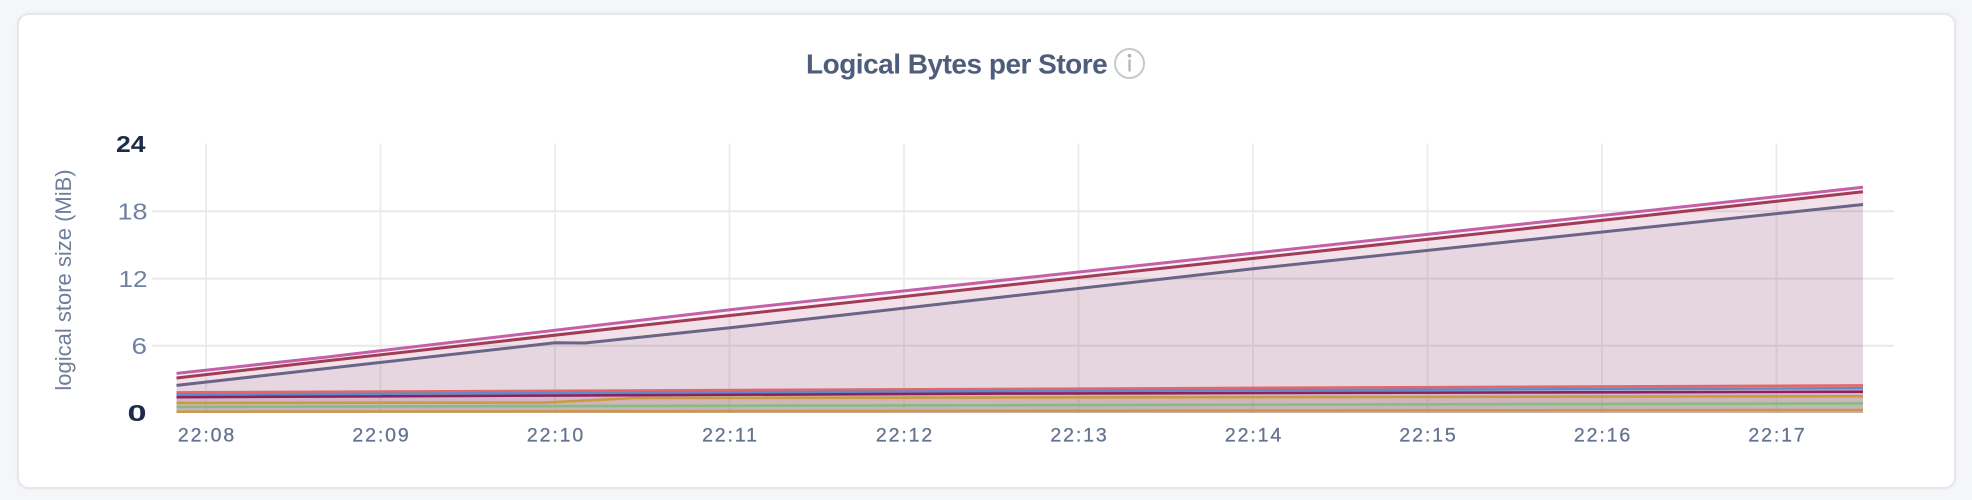 This screenshot has height=500, width=1972. Describe the element at coordinates (207, 436) in the screenshot. I see `svg-text: 22:08` at that location.